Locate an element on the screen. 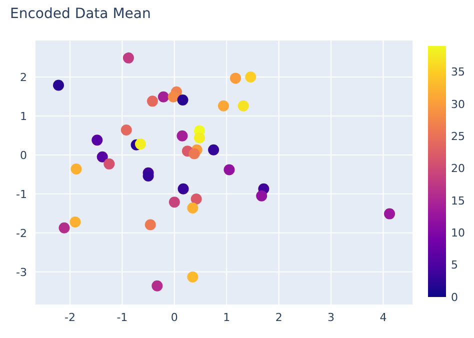 The image size is (474, 338). y-tick-label: -1 is located at coordinates (21, 194).